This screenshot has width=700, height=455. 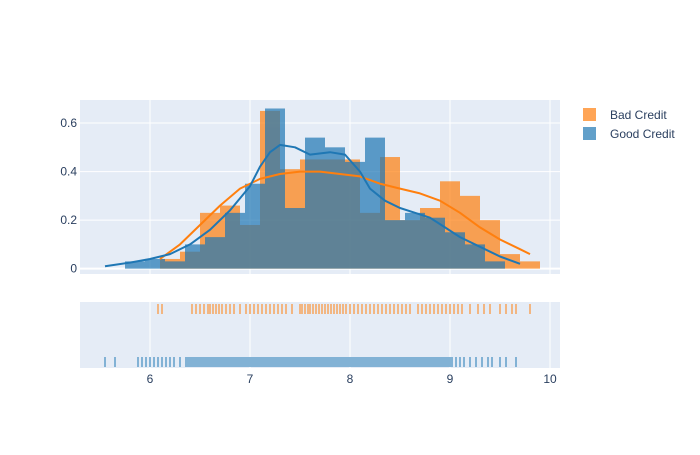 I want to click on rug-plot-area: 6 7 8 9 10, so click(x=320, y=344).